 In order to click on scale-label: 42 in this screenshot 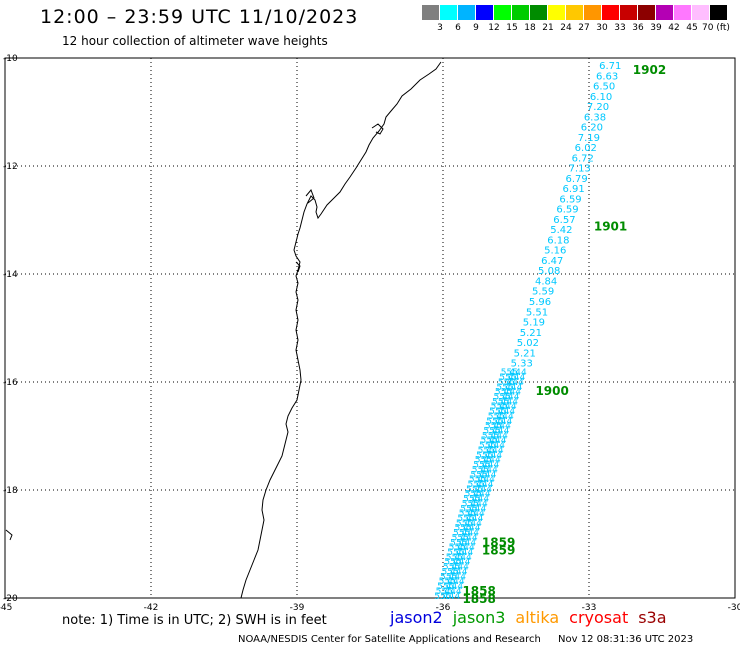, I will do `click(674, 28)`.